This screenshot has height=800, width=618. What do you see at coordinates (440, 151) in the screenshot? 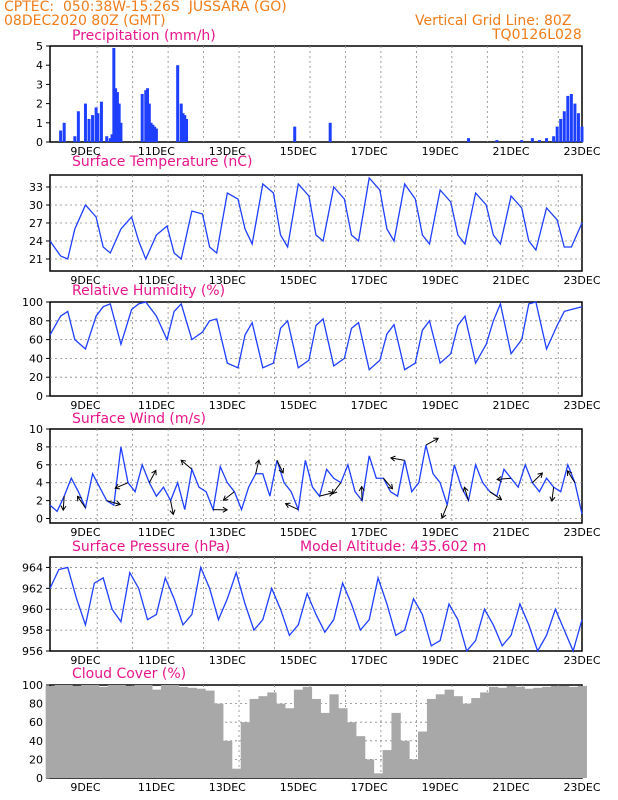
I see `x-tick-label: 19DEC` at bounding box center [440, 151].